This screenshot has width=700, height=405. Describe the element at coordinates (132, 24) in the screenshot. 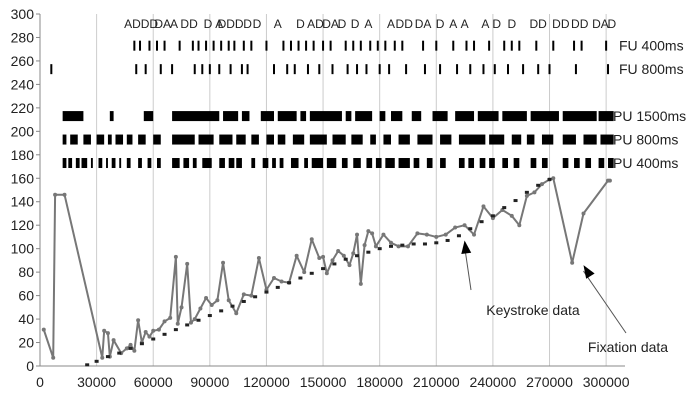

I see `event-label: AD` at that location.